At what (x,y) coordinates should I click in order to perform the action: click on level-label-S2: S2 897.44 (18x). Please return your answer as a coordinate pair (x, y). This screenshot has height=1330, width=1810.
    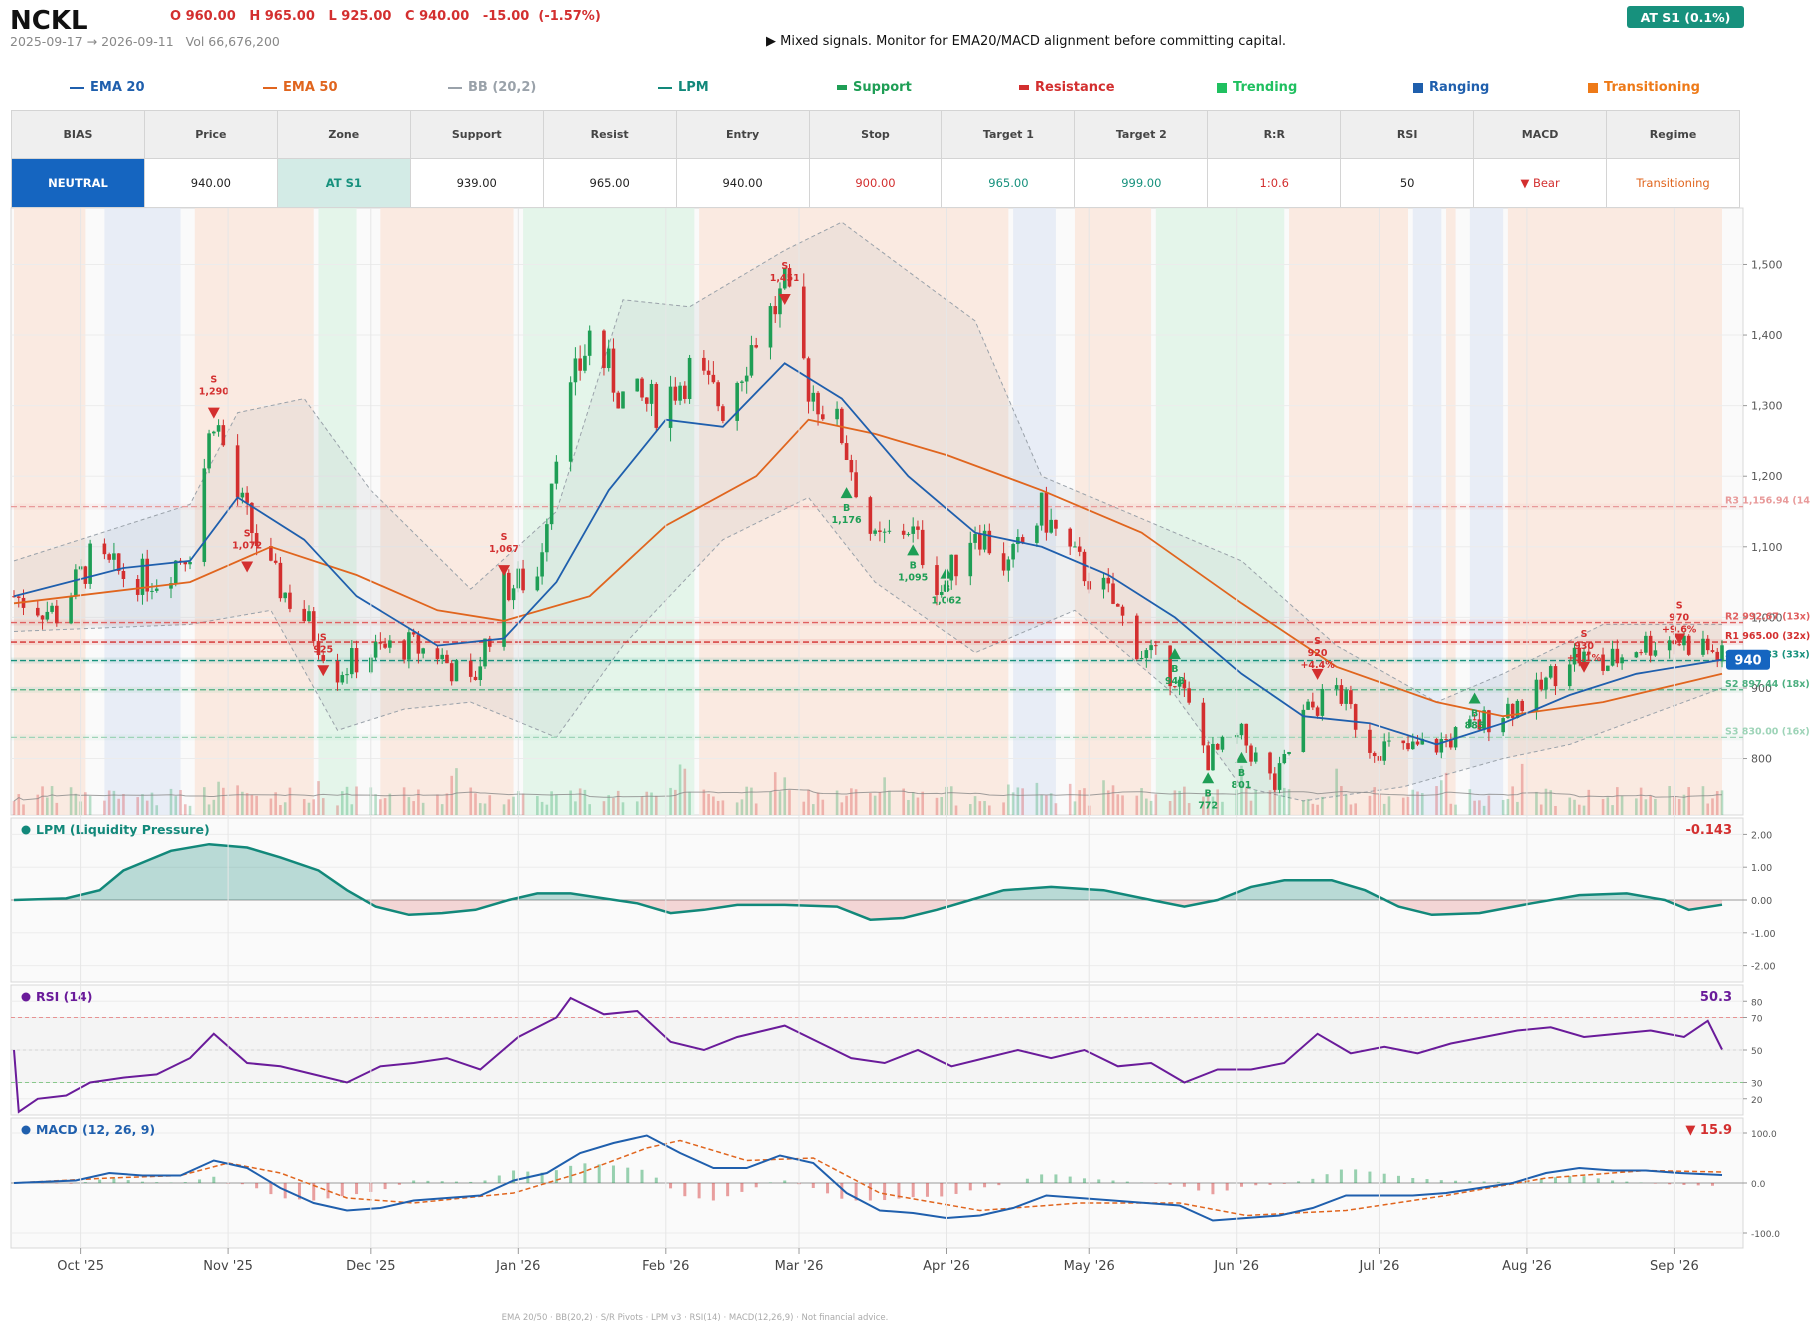
    Looking at the image, I should click on (1767, 684).